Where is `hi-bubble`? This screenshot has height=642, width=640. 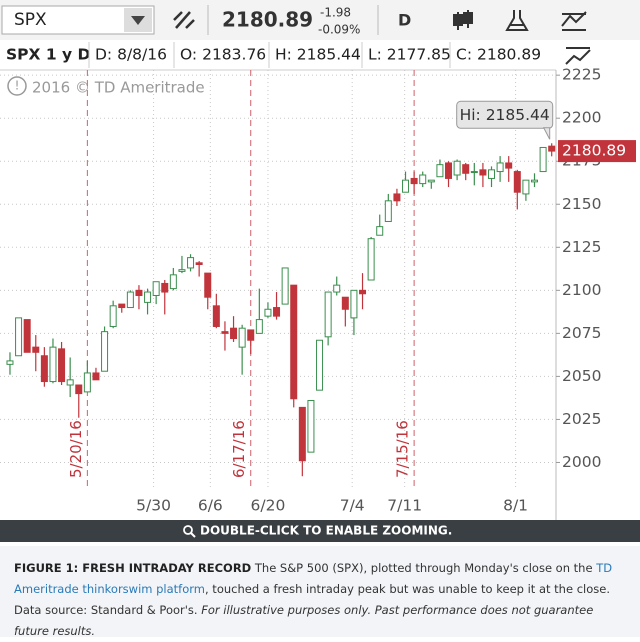 hi-bubble is located at coordinates (505, 114).